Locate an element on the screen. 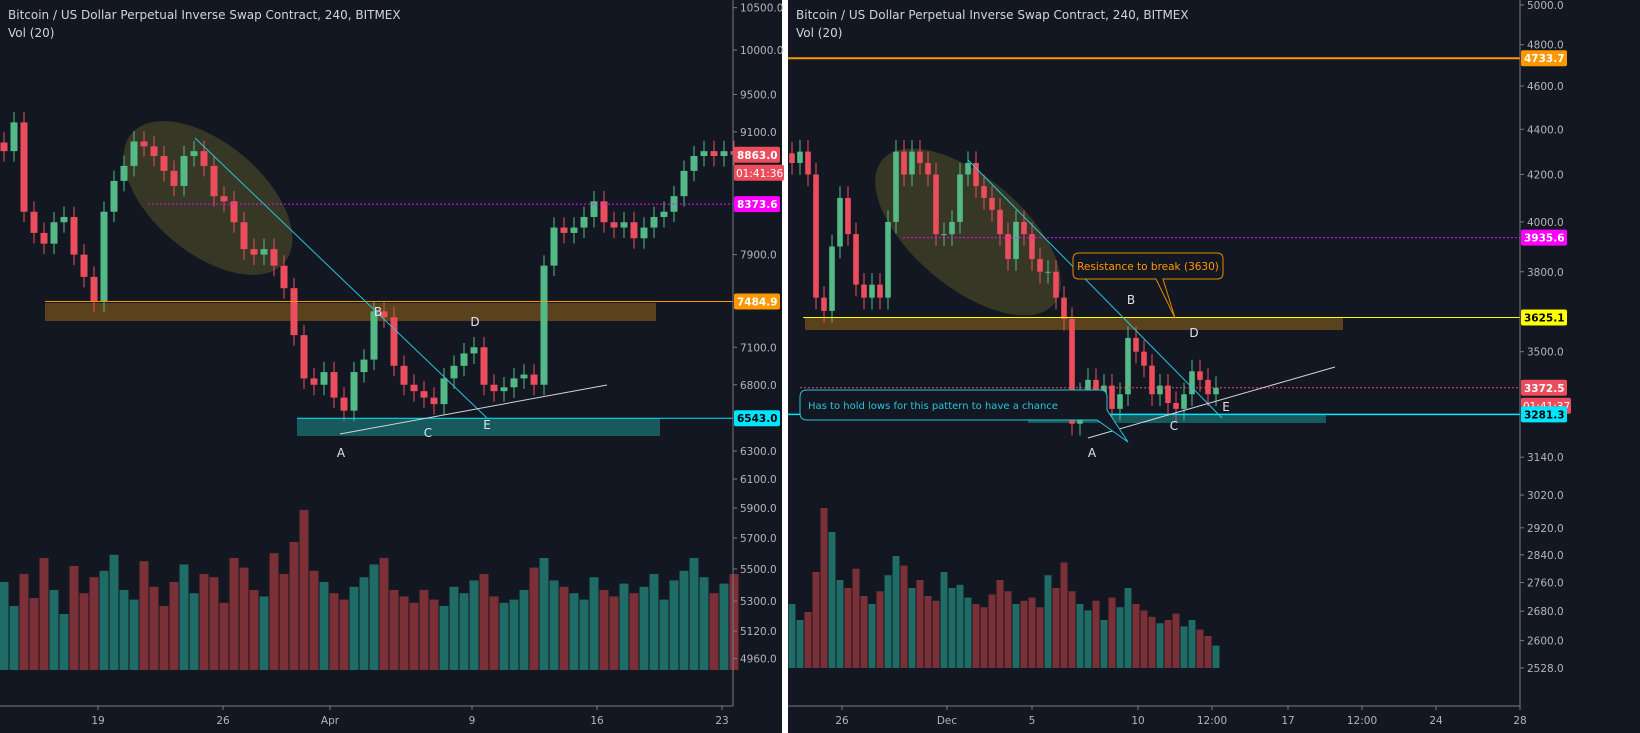  left-price-tick-label: 9100.0 is located at coordinates (758, 133).